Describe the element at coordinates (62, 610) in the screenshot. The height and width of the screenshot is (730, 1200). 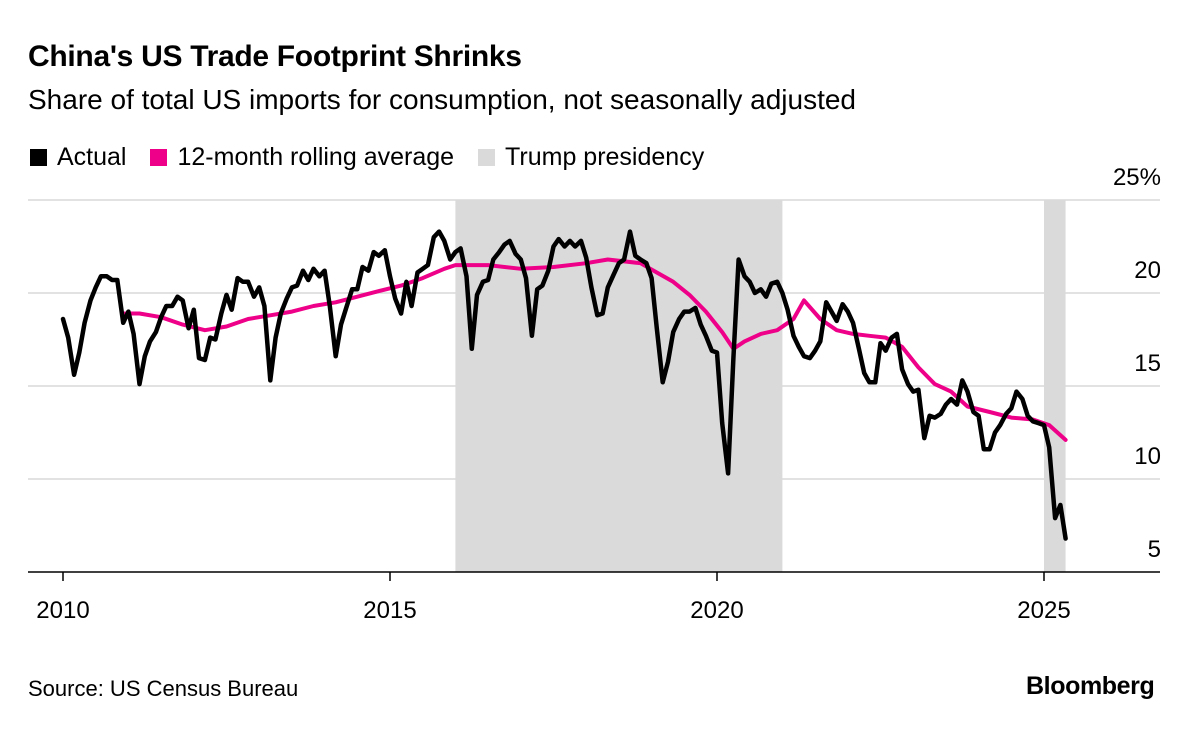
I see `x-tick-label-2010: 2010` at that location.